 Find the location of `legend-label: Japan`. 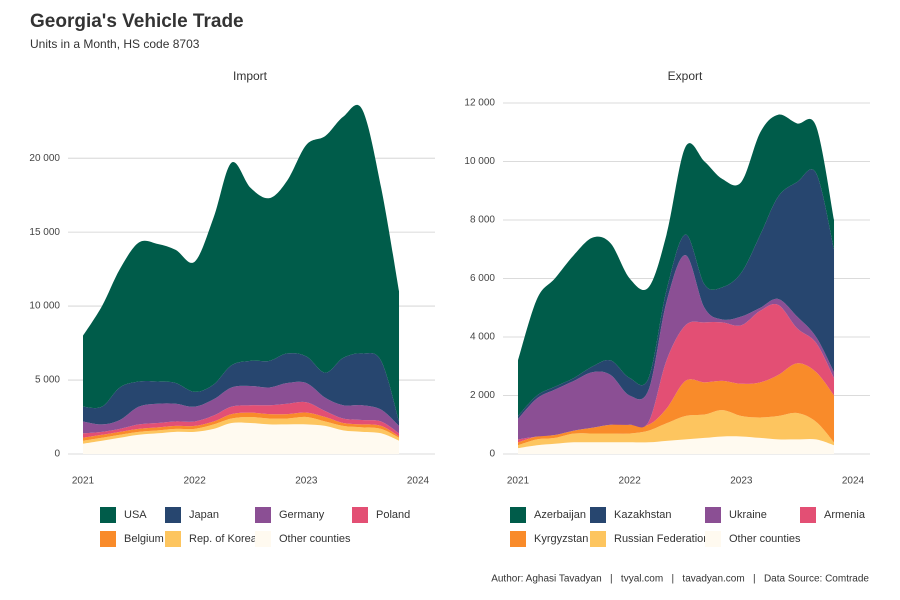

legend-label: Japan is located at coordinates (204, 515).